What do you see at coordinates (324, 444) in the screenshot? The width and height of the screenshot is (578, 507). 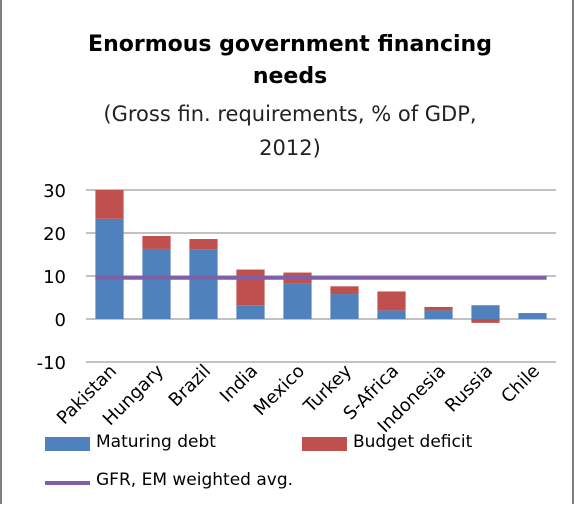 I see `legend-swatch-budget-deficit` at bounding box center [324, 444].